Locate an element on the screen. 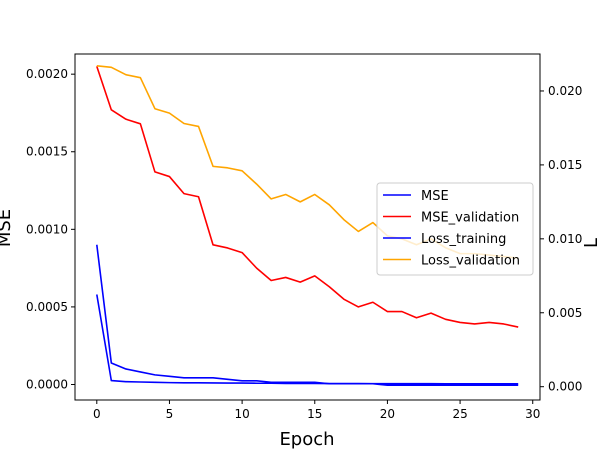  y-left-tick-label: 0.0005 is located at coordinates (47, 307).